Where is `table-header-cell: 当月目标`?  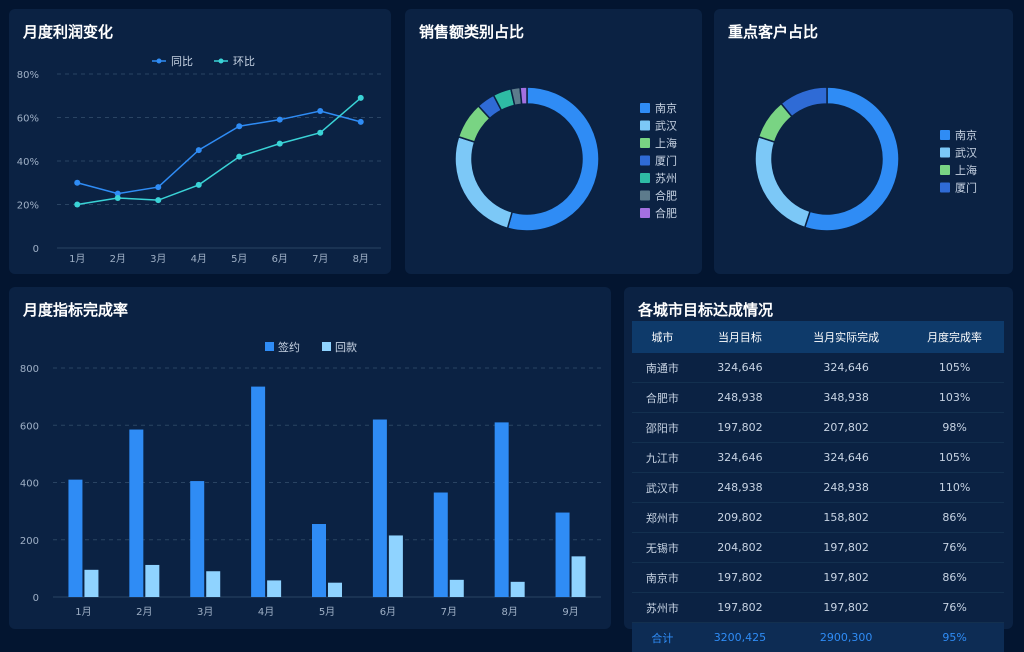
table-header-cell: 当月目标 is located at coordinates (740, 337).